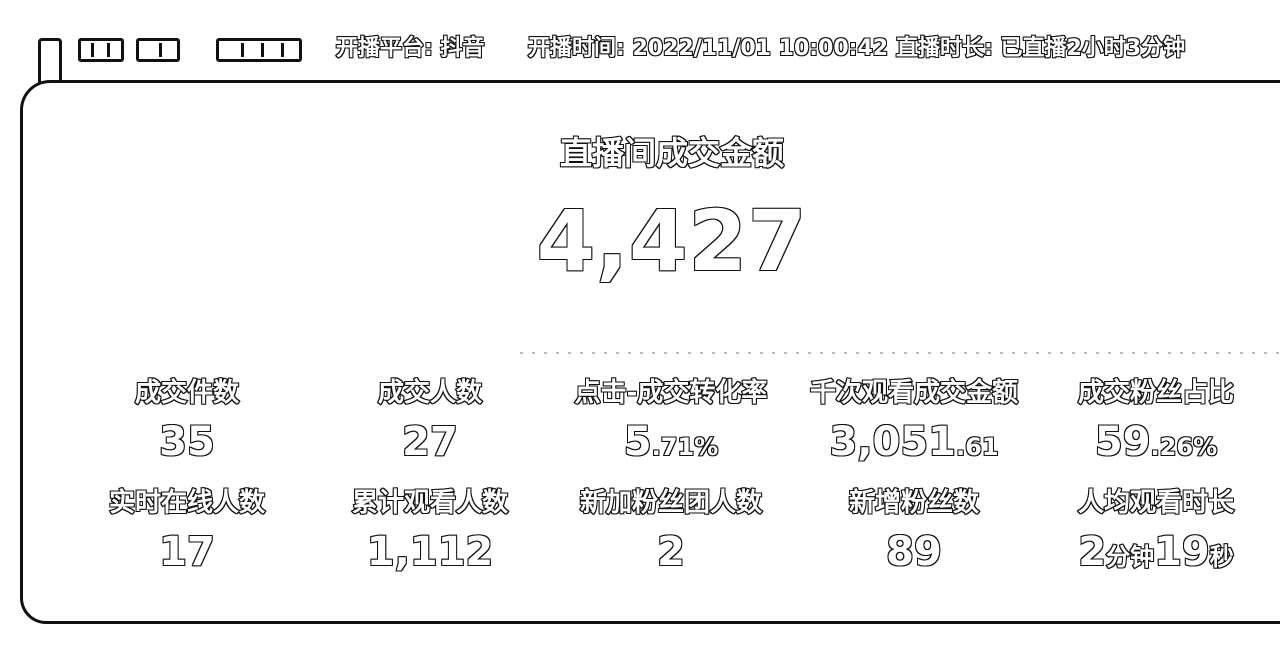  What do you see at coordinates (1040, 48) in the screenshot?
I see `live-duration-info: 直播时长: 已直播2小时3分钟` at bounding box center [1040, 48].